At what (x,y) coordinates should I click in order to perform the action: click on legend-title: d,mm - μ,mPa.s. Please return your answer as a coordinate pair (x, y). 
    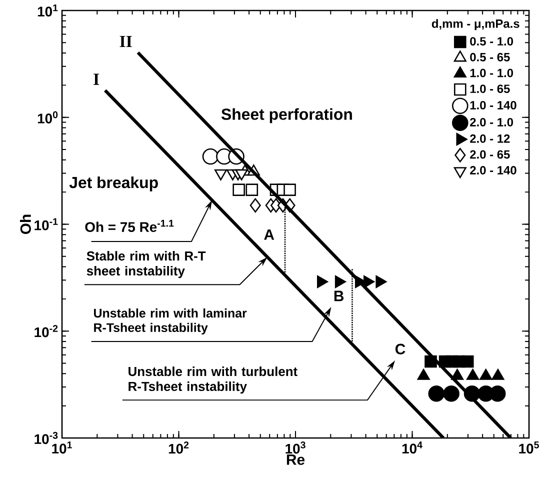
    Looking at the image, I should click on (476, 24).